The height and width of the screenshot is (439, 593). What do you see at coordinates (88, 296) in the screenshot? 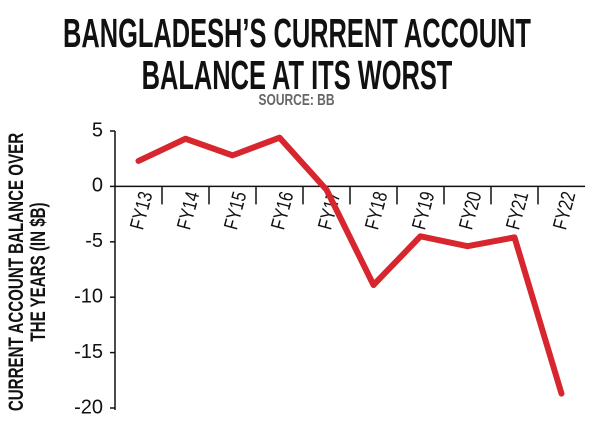
I see `y-tick-label: -10` at bounding box center [88, 296].